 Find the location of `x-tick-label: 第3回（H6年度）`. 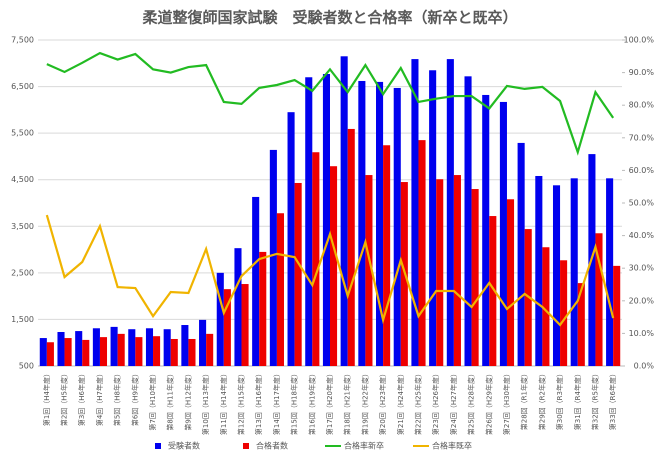

x-tick-label: 第3回（H6年度） is located at coordinates (81, 398).